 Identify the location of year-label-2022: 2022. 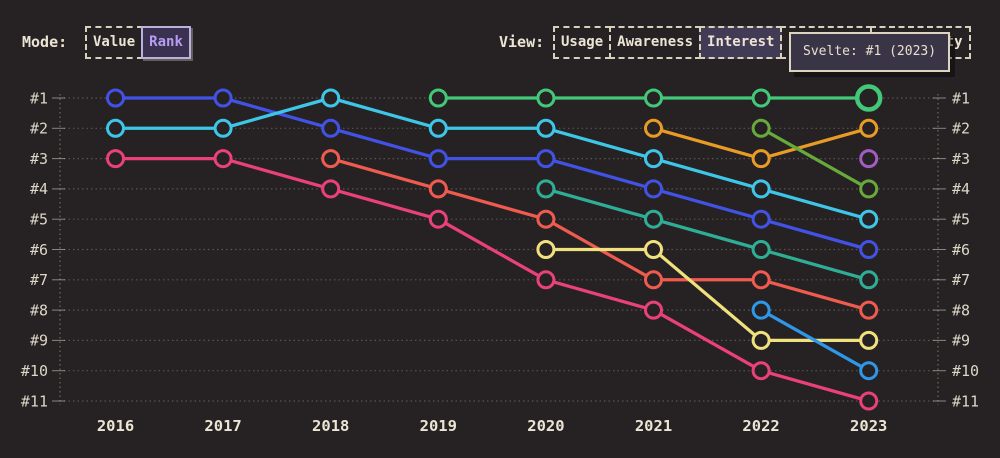
(760, 426).